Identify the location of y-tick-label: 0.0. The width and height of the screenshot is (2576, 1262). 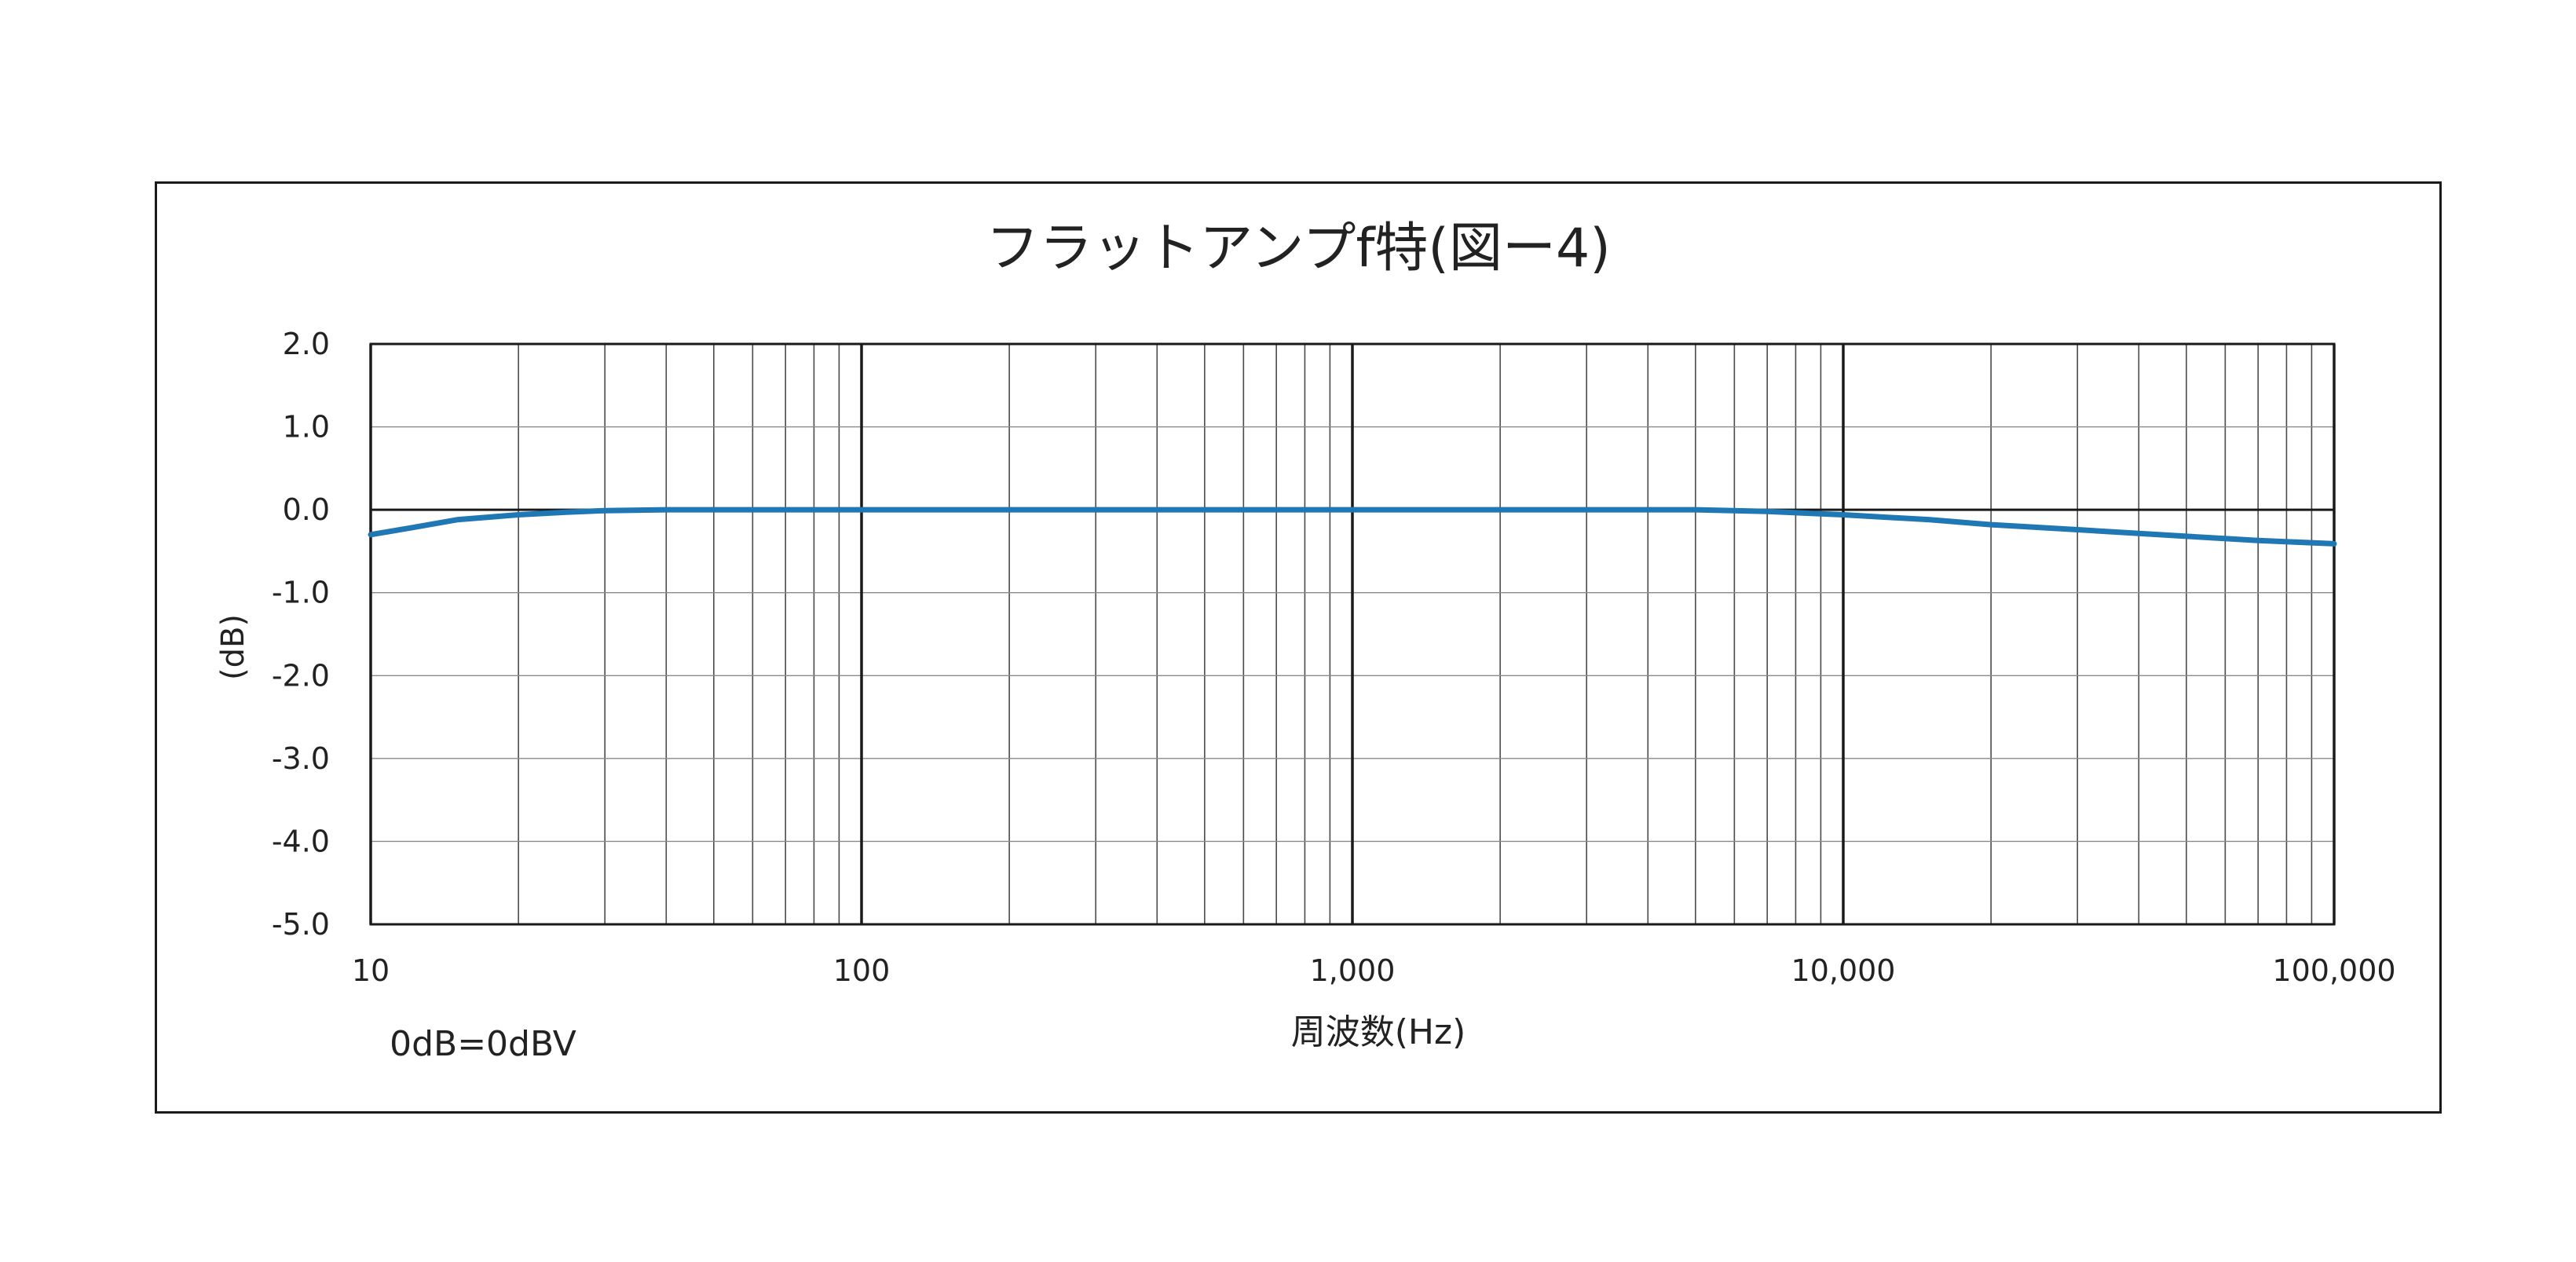
(307, 510).